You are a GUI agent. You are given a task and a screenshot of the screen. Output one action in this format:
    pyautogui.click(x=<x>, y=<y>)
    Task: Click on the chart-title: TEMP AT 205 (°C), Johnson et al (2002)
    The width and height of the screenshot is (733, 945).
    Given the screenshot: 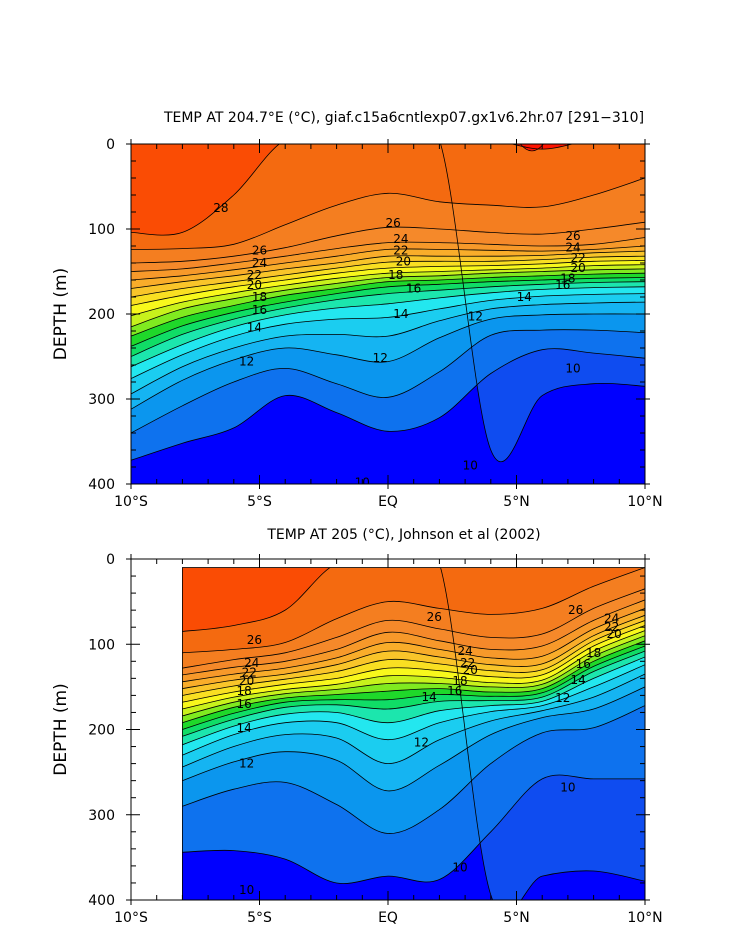 What is the action you would take?
    pyautogui.click(x=403, y=535)
    